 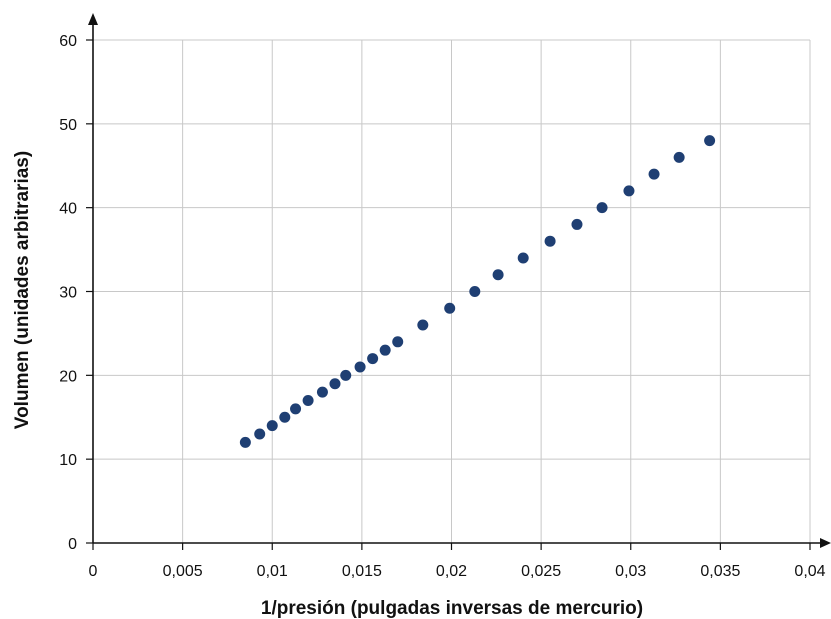 I want to click on x-tick-label: 0,02, so click(x=451, y=571).